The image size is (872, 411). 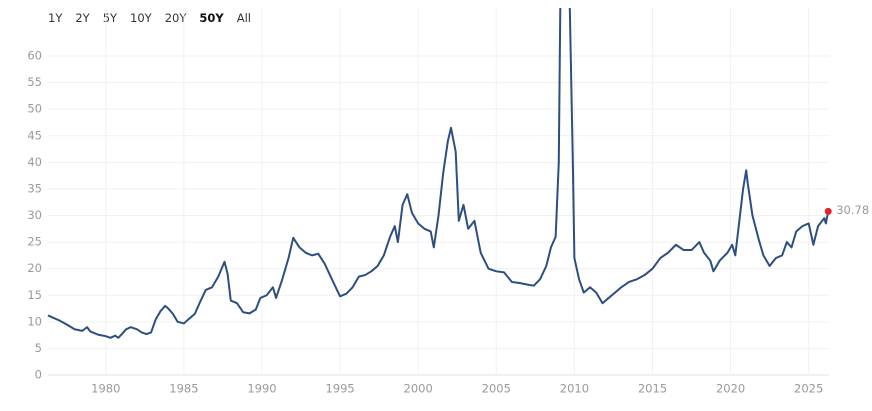 What do you see at coordinates (175, 18) in the screenshot?
I see `range-button: 20Y` at bounding box center [175, 18].